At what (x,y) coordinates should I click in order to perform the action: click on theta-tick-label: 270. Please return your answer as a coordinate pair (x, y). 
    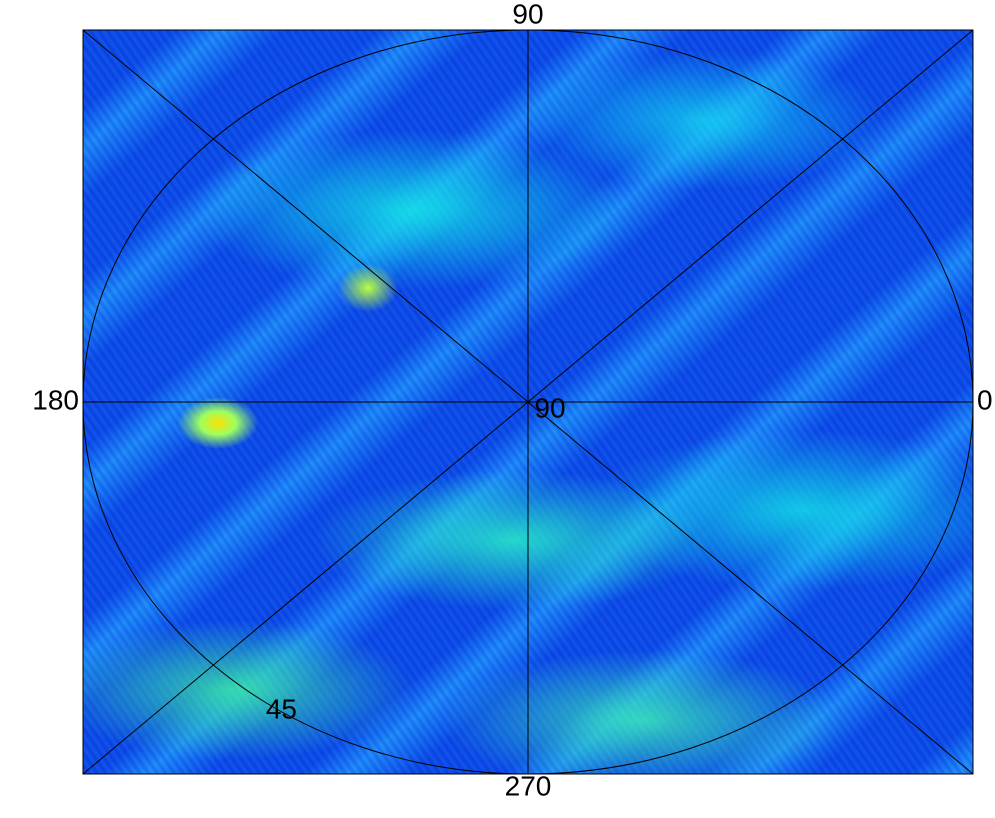
    Looking at the image, I should click on (528, 785).